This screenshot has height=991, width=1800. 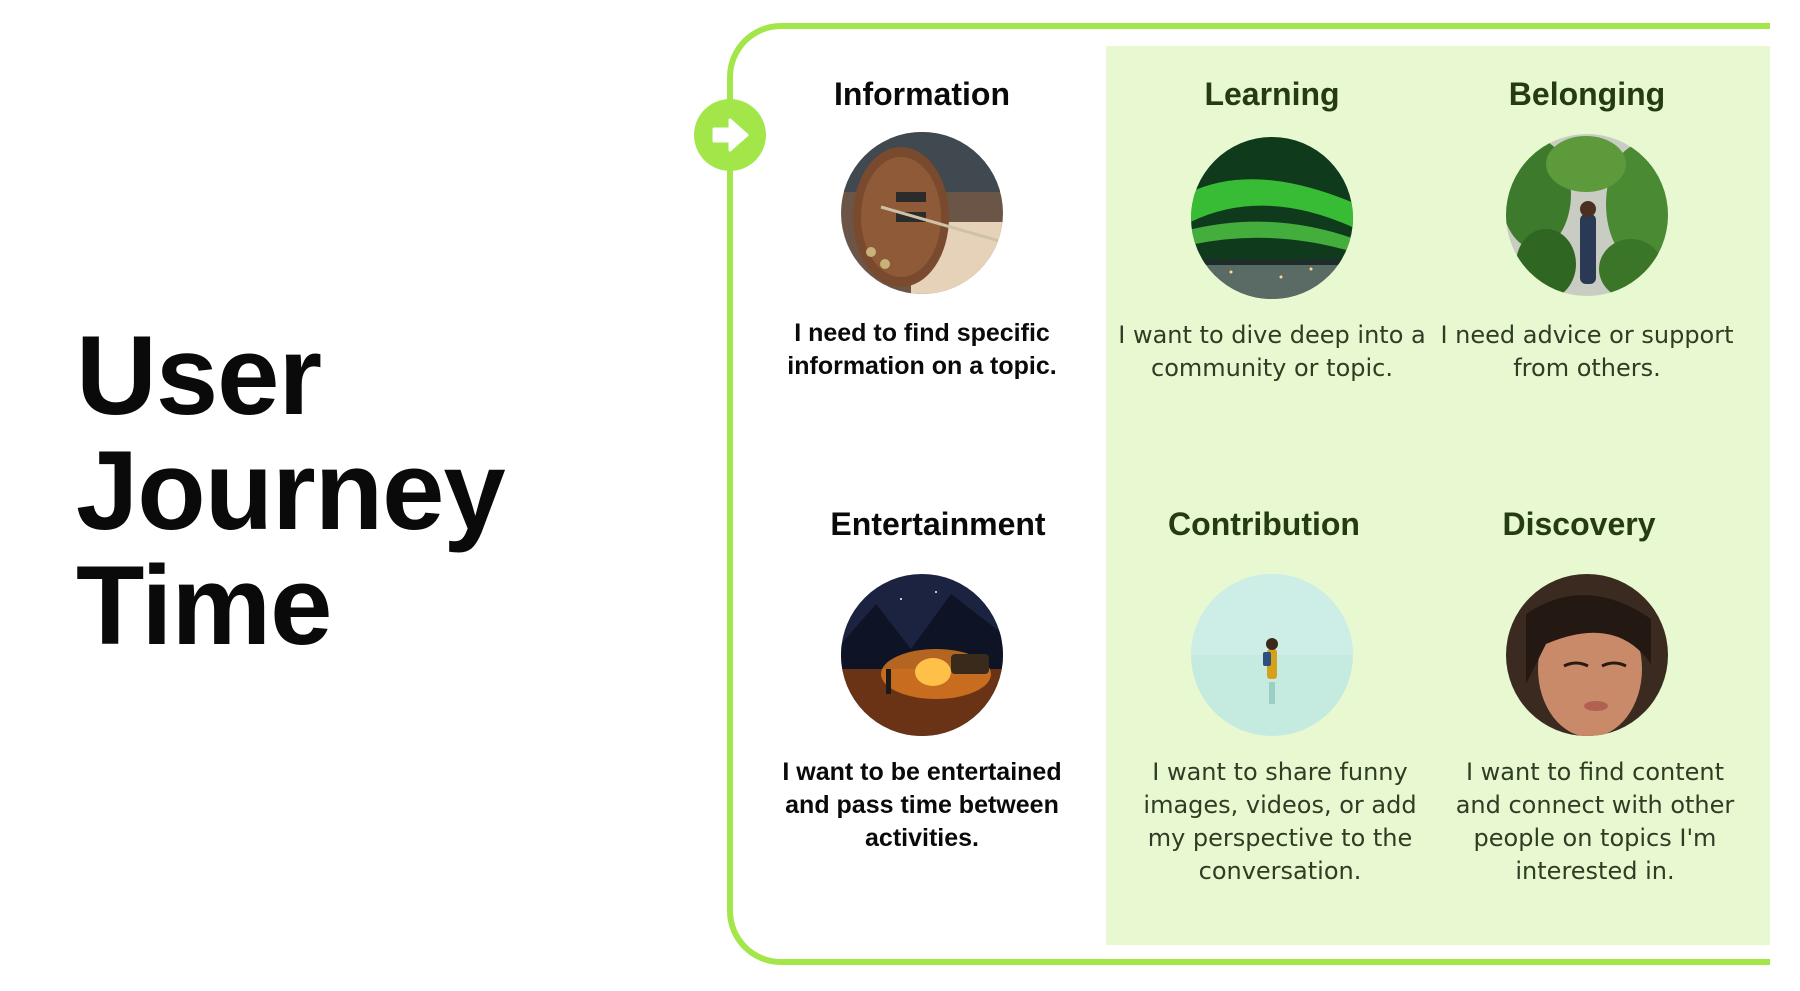 I want to click on card-heading: Learning, so click(x=1272, y=94).